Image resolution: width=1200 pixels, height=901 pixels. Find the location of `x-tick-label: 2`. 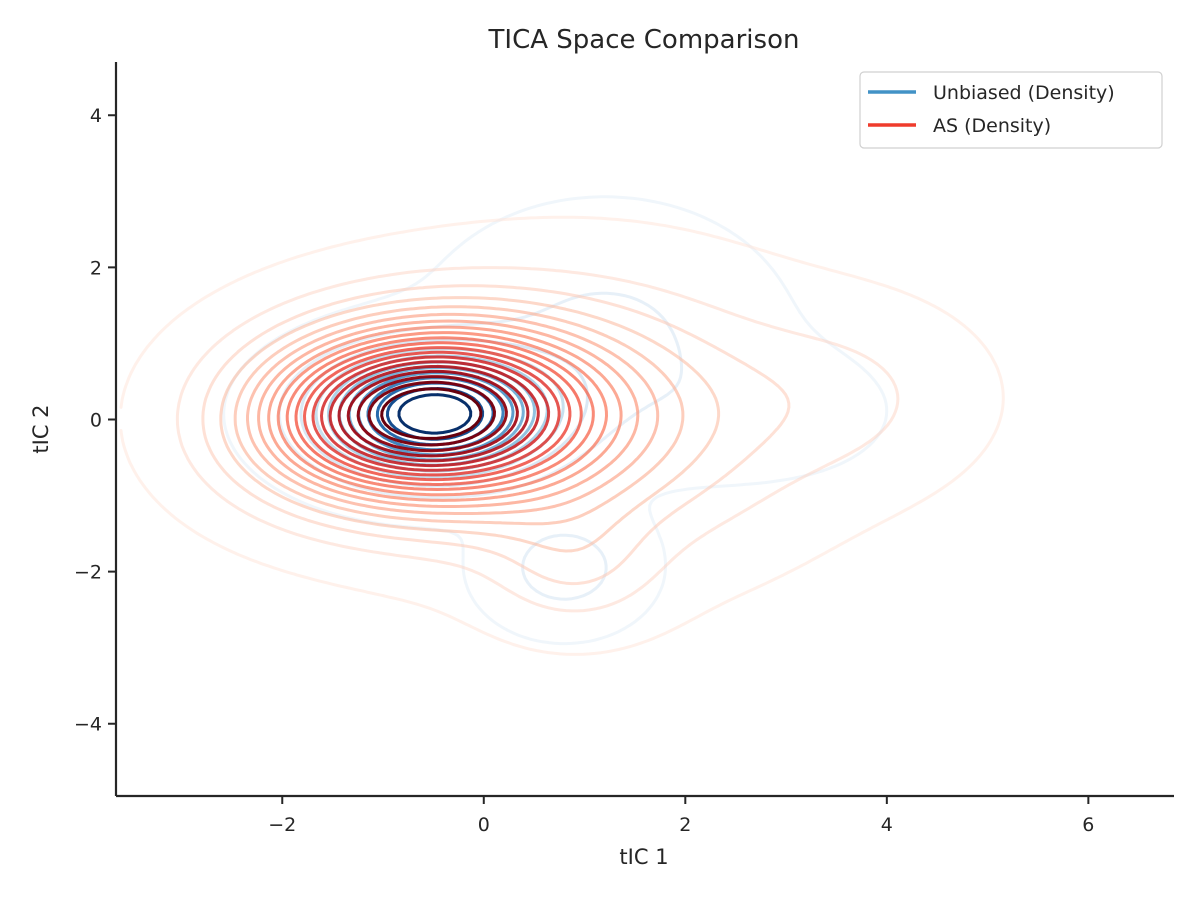

x-tick-label: 2 is located at coordinates (685, 825).